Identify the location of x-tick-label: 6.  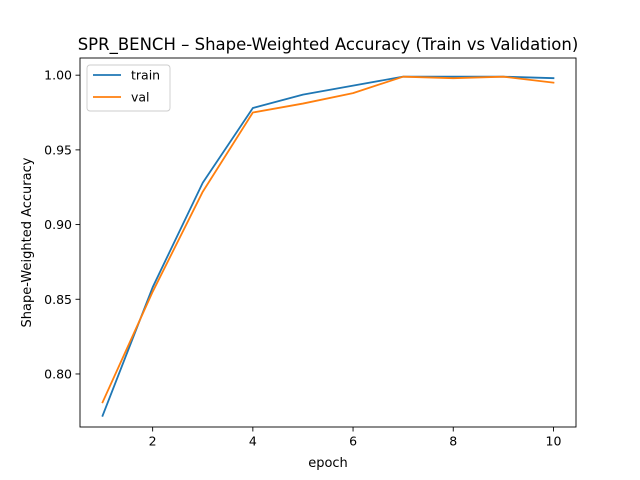
(353, 441).